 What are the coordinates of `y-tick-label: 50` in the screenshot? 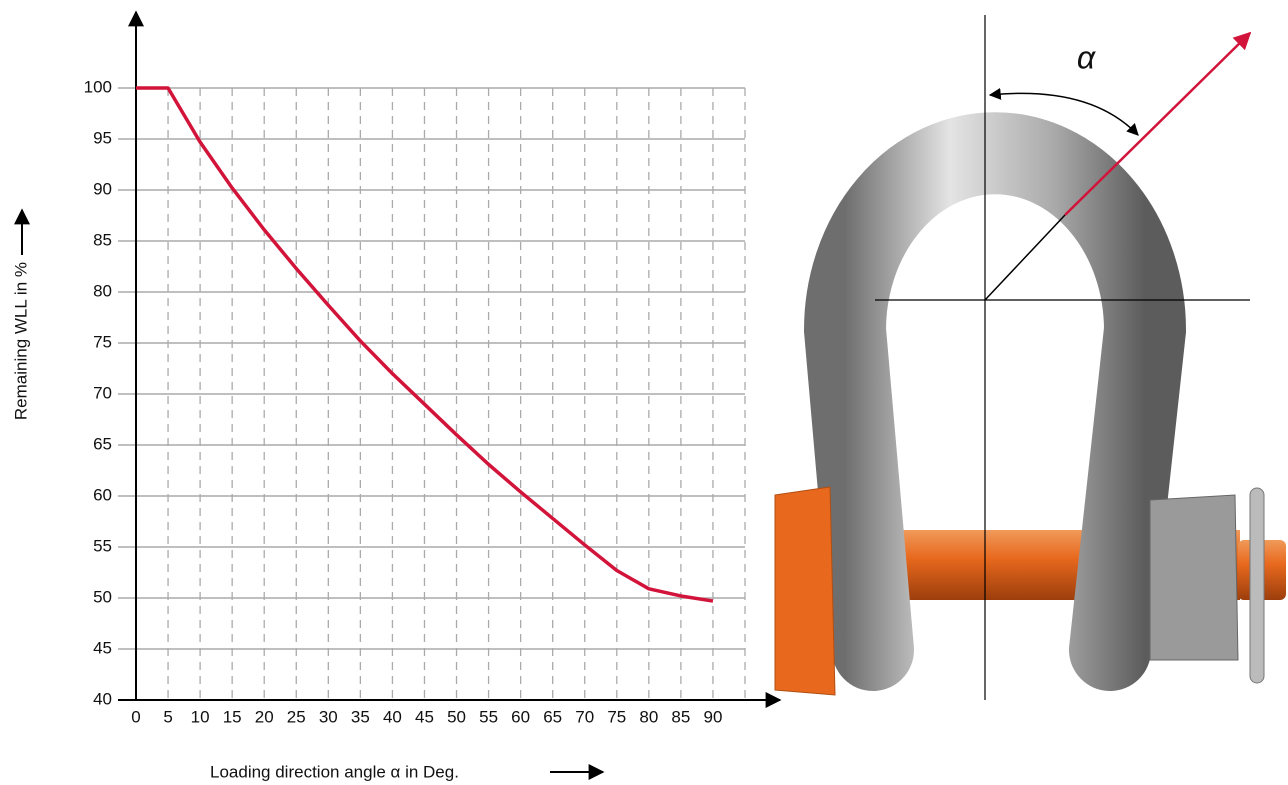 It's located at (102, 596).